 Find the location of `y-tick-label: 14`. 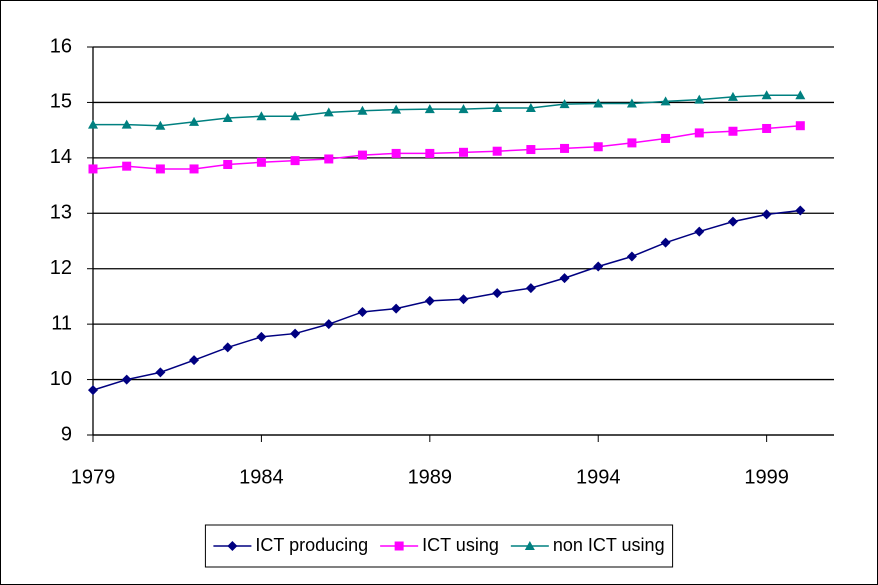

y-tick-label: 14 is located at coordinates (61, 157).